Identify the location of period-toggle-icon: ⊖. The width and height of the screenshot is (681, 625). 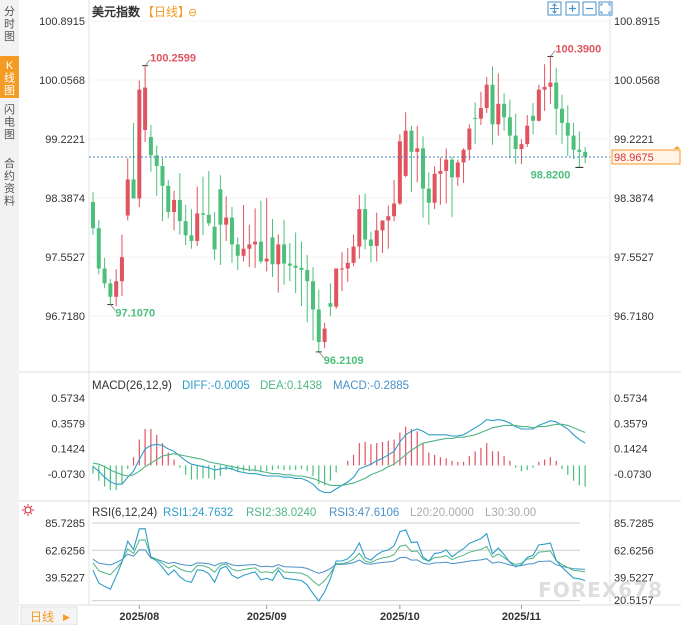
(192, 13).